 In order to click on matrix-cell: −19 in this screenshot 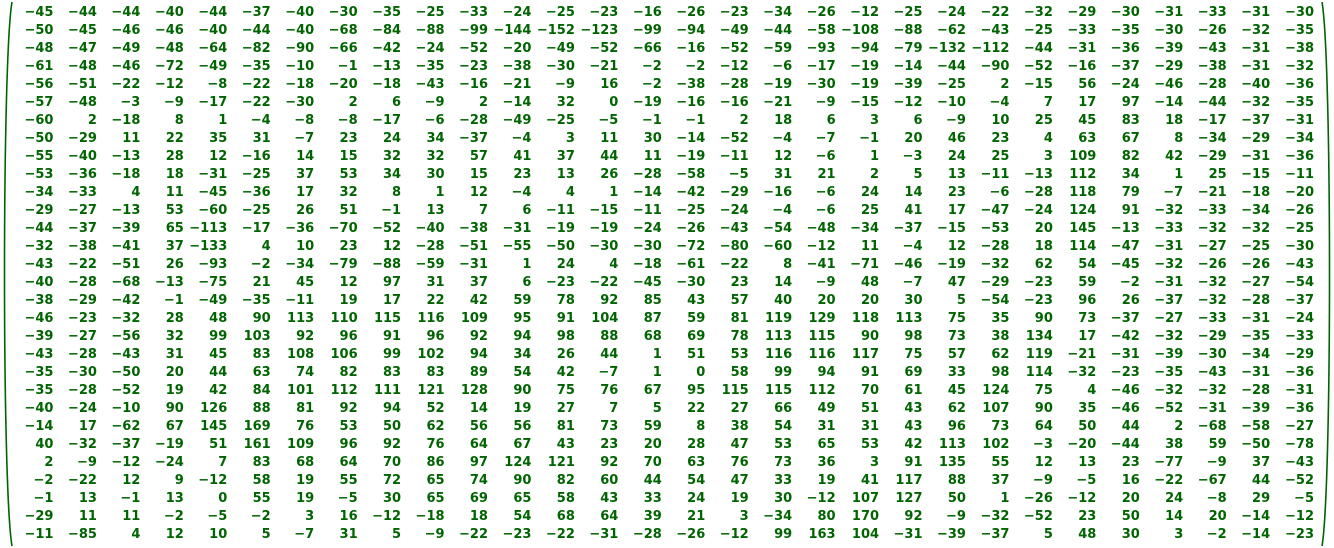, I will do `click(604, 228)`.